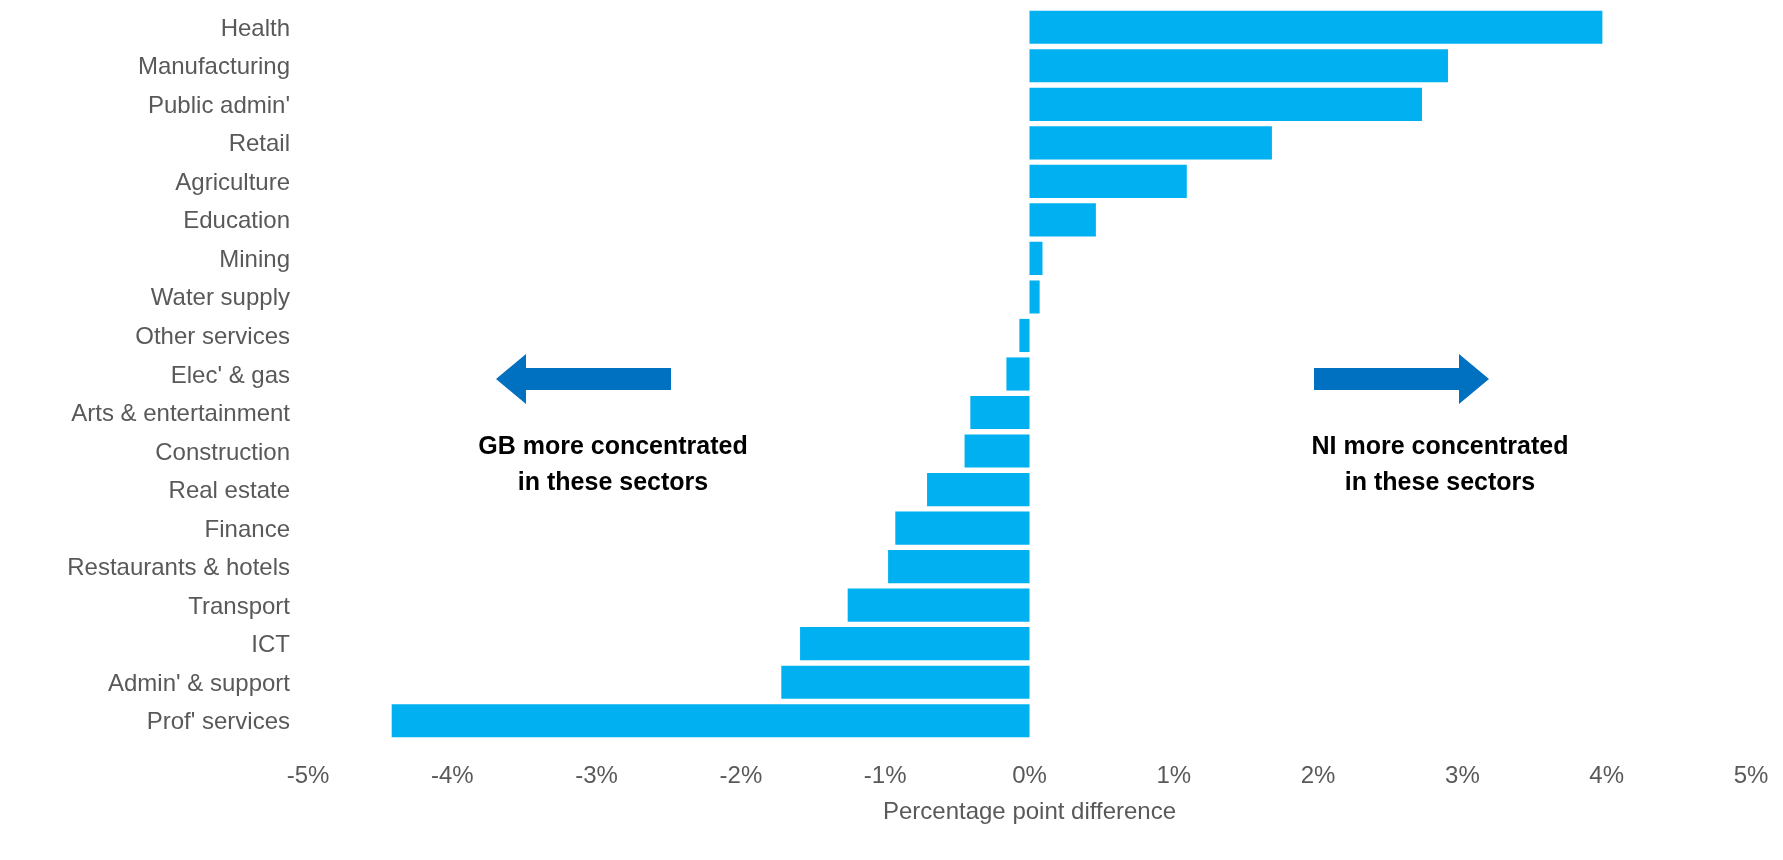  What do you see at coordinates (308, 774) in the screenshot?
I see `x-tick-label: -5%` at bounding box center [308, 774].